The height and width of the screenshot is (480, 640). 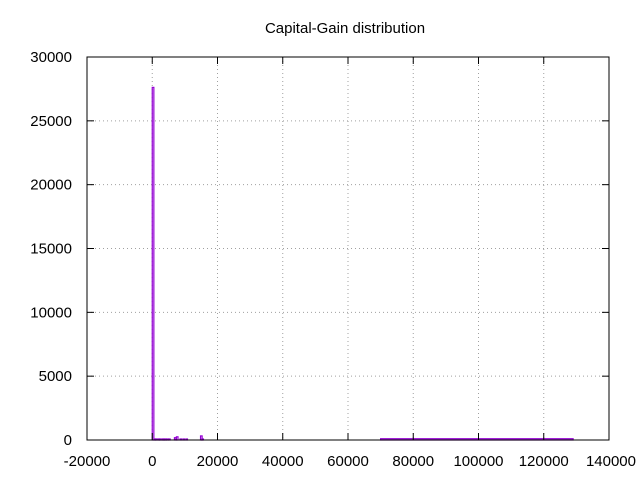 What do you see at coordinates (283, 461) in the screenshot?
I see `x-tick-label: 40000` at bounding box center [283, 461].